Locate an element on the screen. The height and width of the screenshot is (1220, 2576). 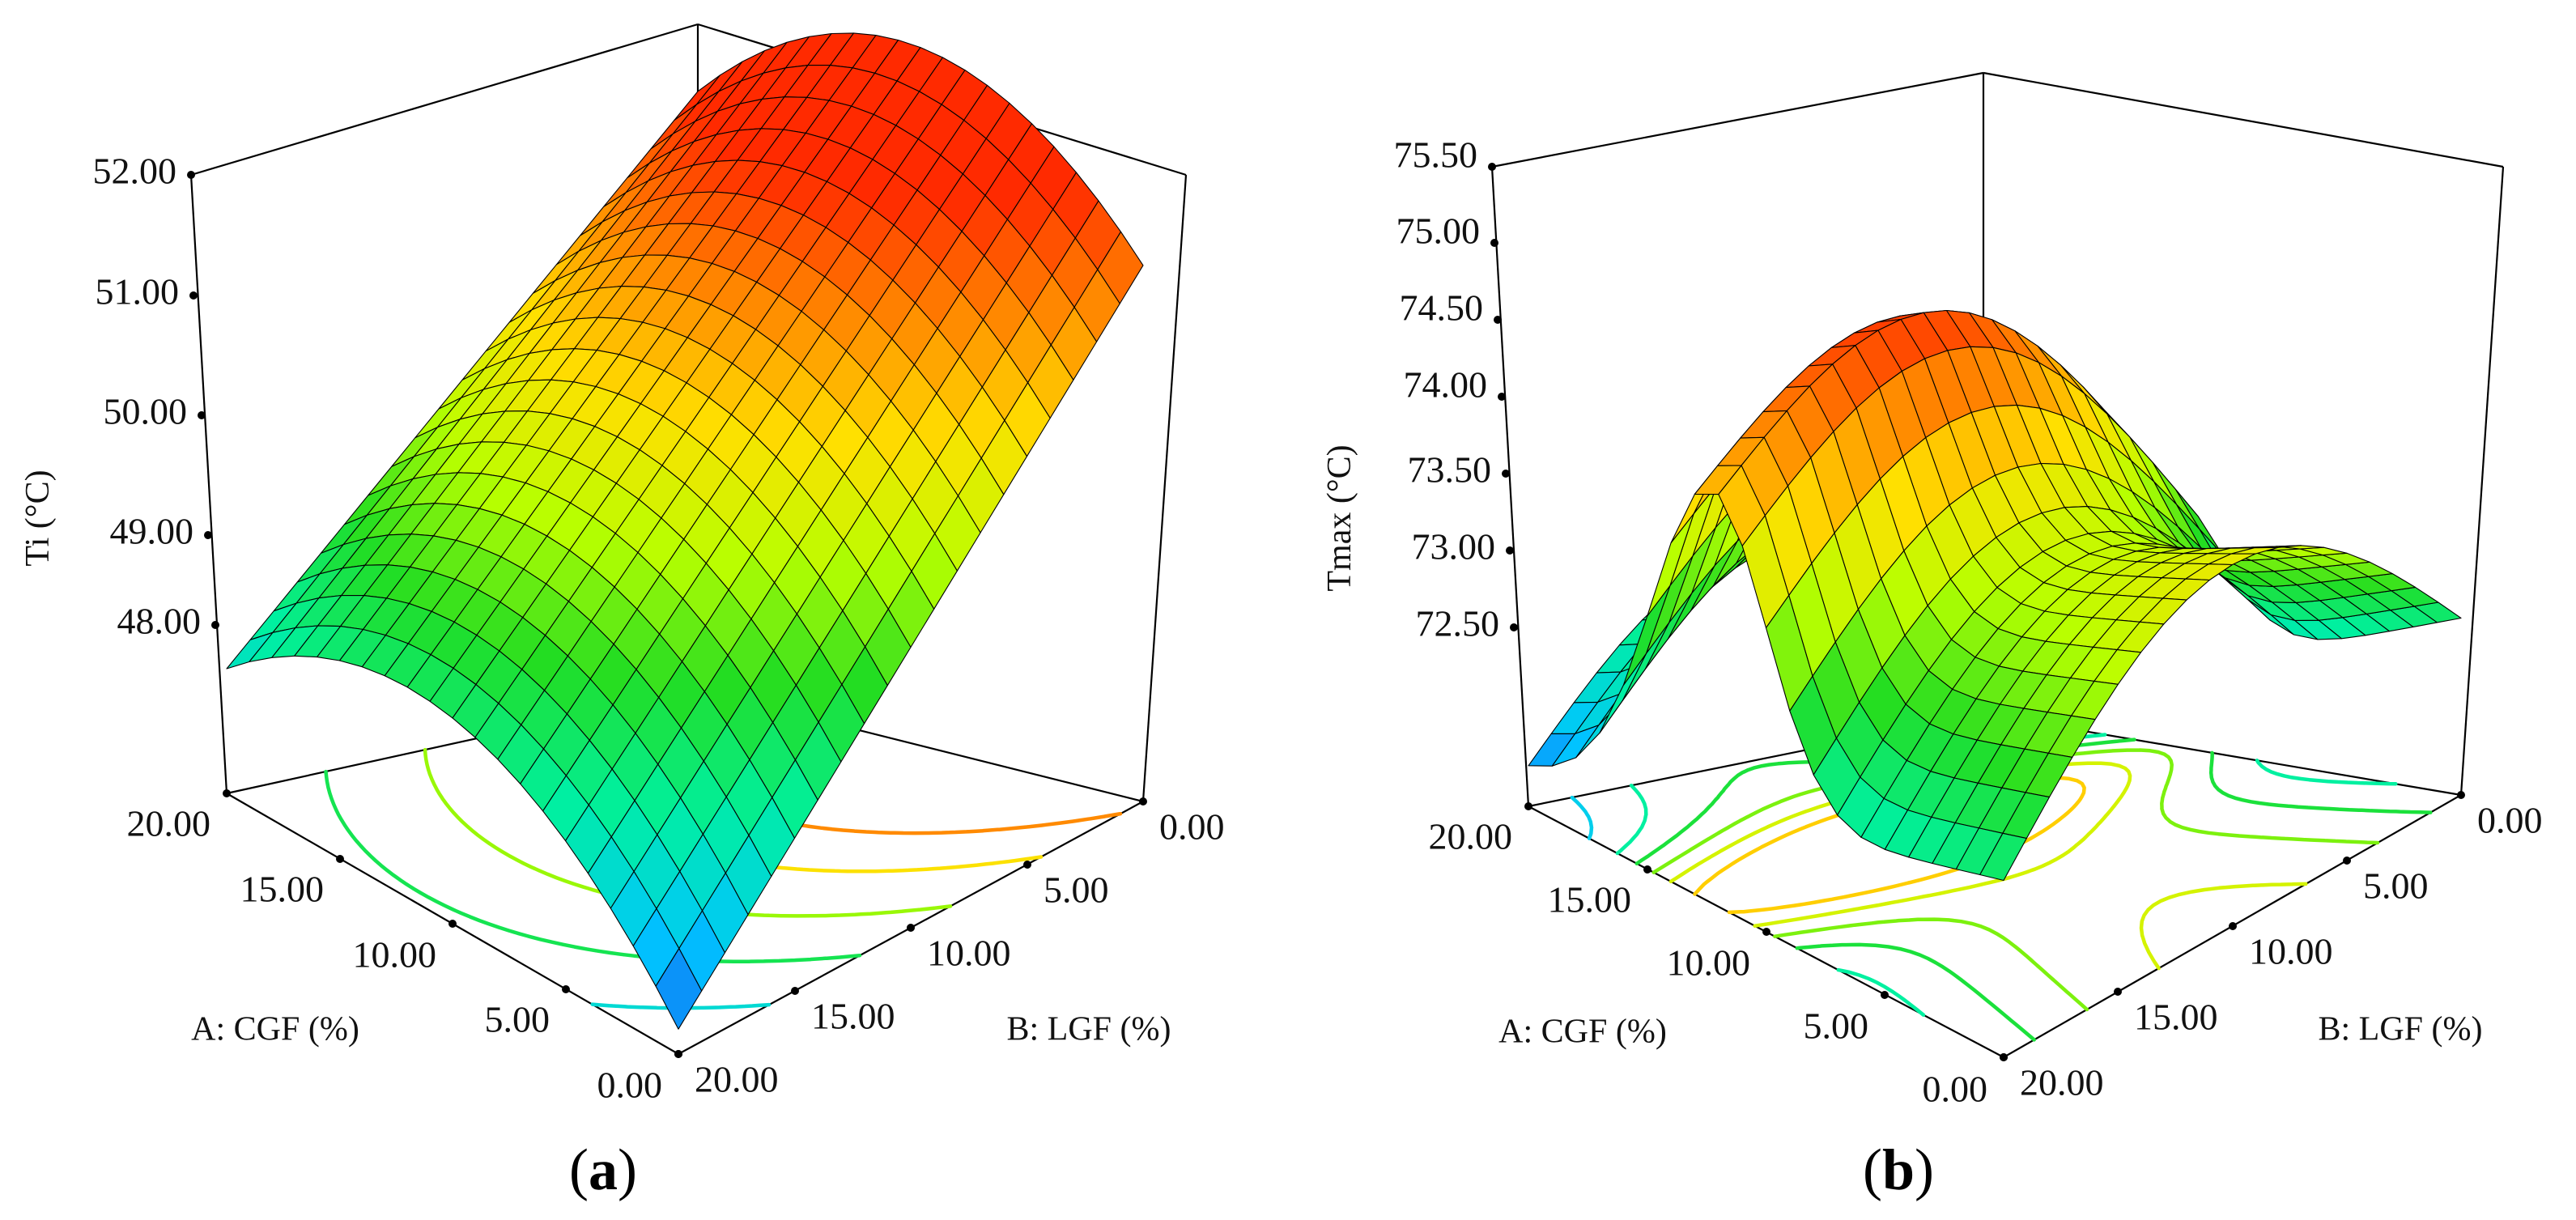
z-tick-label: 50.00 is located at coordinates (146, 411).